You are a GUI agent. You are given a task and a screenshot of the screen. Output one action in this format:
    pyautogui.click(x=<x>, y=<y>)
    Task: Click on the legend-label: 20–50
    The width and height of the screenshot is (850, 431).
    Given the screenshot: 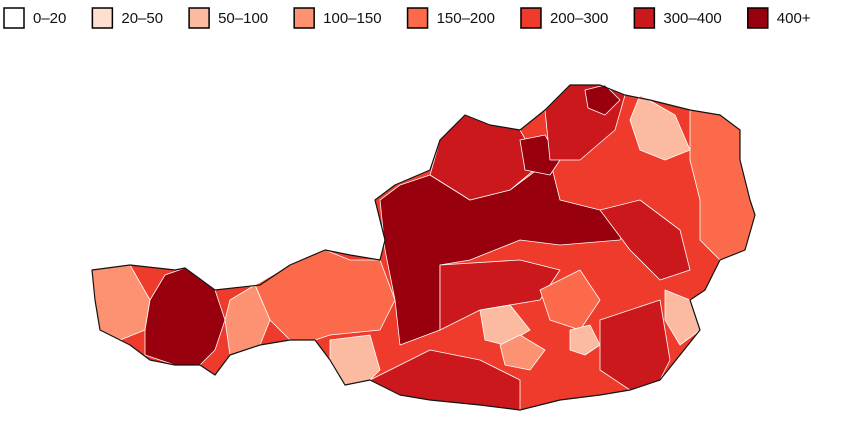 What is the action you would take?
    pyautogui.click(x=142, y=18)
    